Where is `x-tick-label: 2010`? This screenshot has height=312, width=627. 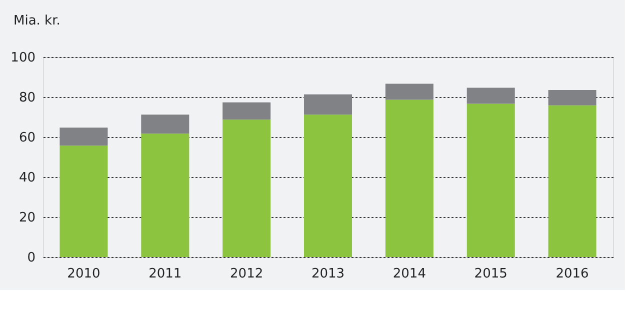
x-tick-label: 2010 is located at coordinates (83, 274).